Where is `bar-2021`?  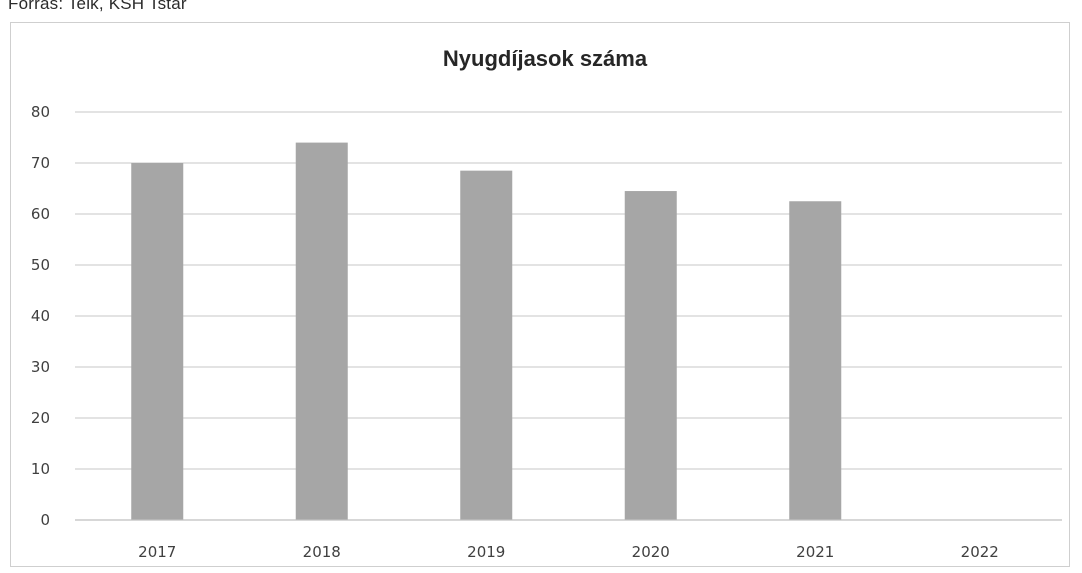 bar-2021 is located at coordinates (815, 360).